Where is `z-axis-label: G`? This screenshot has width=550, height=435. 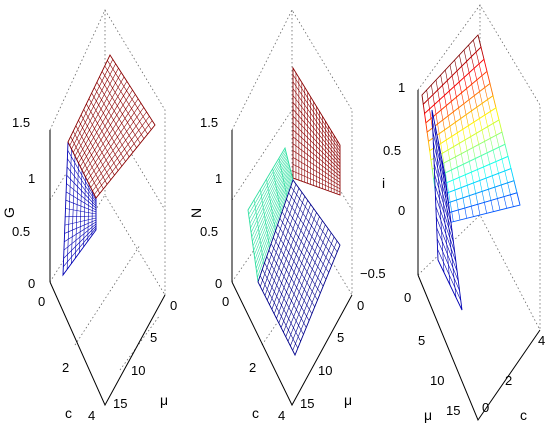 z-axis-label: G is located at coordinates (9, 212).